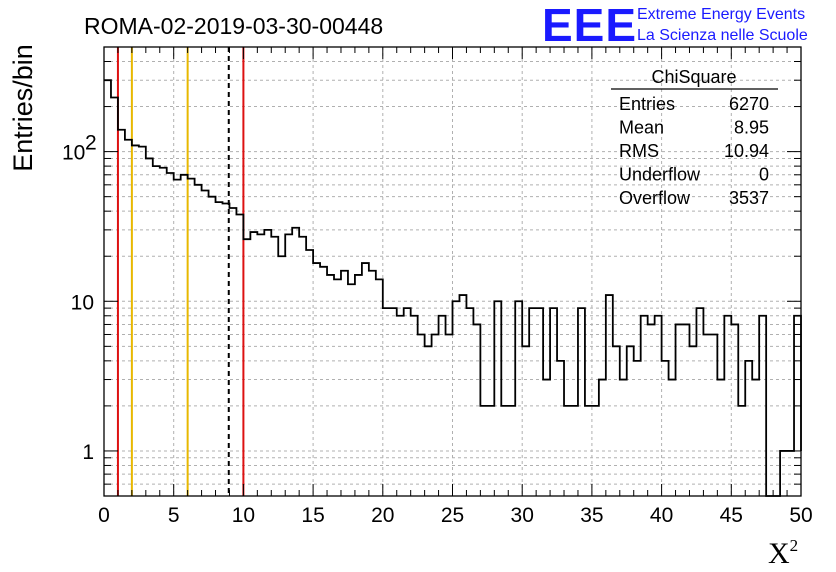 Image resolution: width=836 pixels, height=572 pixels. Describe the element at coordinates (779, 553) in the screenshot. I see `x-axis-label-base: X` at that location.